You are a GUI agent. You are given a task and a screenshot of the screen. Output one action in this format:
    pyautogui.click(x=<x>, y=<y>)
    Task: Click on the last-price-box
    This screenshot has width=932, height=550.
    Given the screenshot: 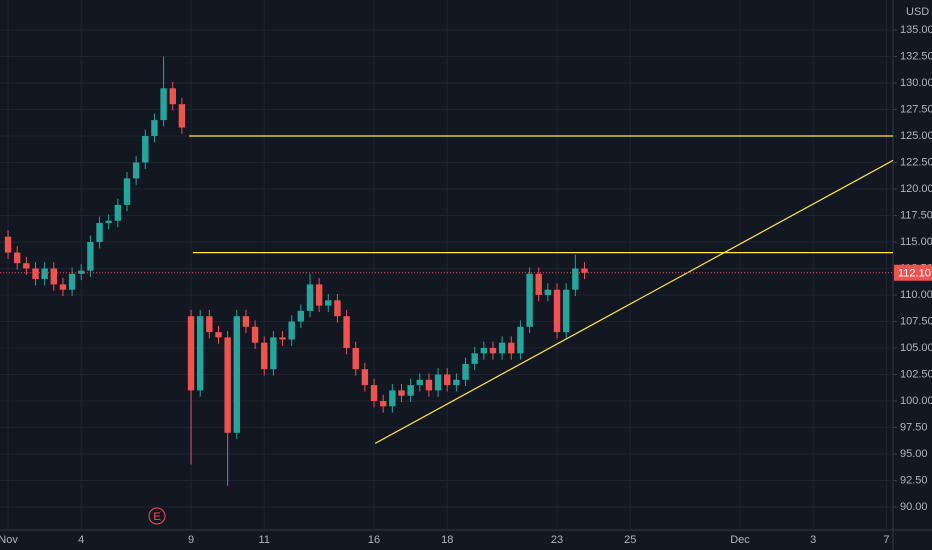 What is the action you would take?
    pyautogui.click(x=913, y=272)
    